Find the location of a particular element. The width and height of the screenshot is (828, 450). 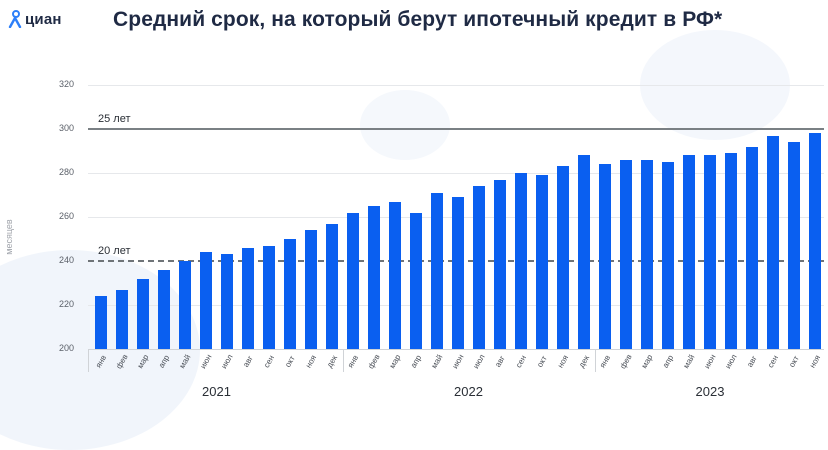

logo-text: циан is located at coordinates (43, 19).